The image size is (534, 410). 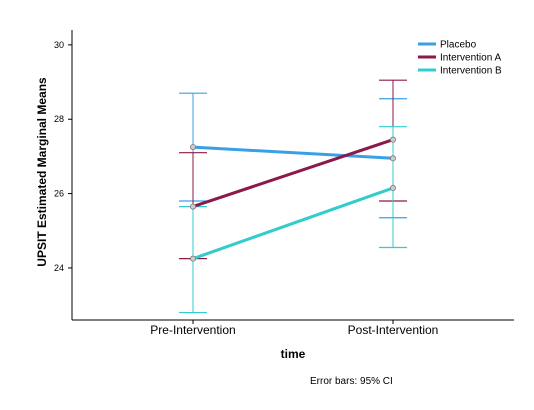 What do you see at coordinates (470, 58) in the screenshot?
I see `legend-label: Intervention A` at bounding box center [470, 58].